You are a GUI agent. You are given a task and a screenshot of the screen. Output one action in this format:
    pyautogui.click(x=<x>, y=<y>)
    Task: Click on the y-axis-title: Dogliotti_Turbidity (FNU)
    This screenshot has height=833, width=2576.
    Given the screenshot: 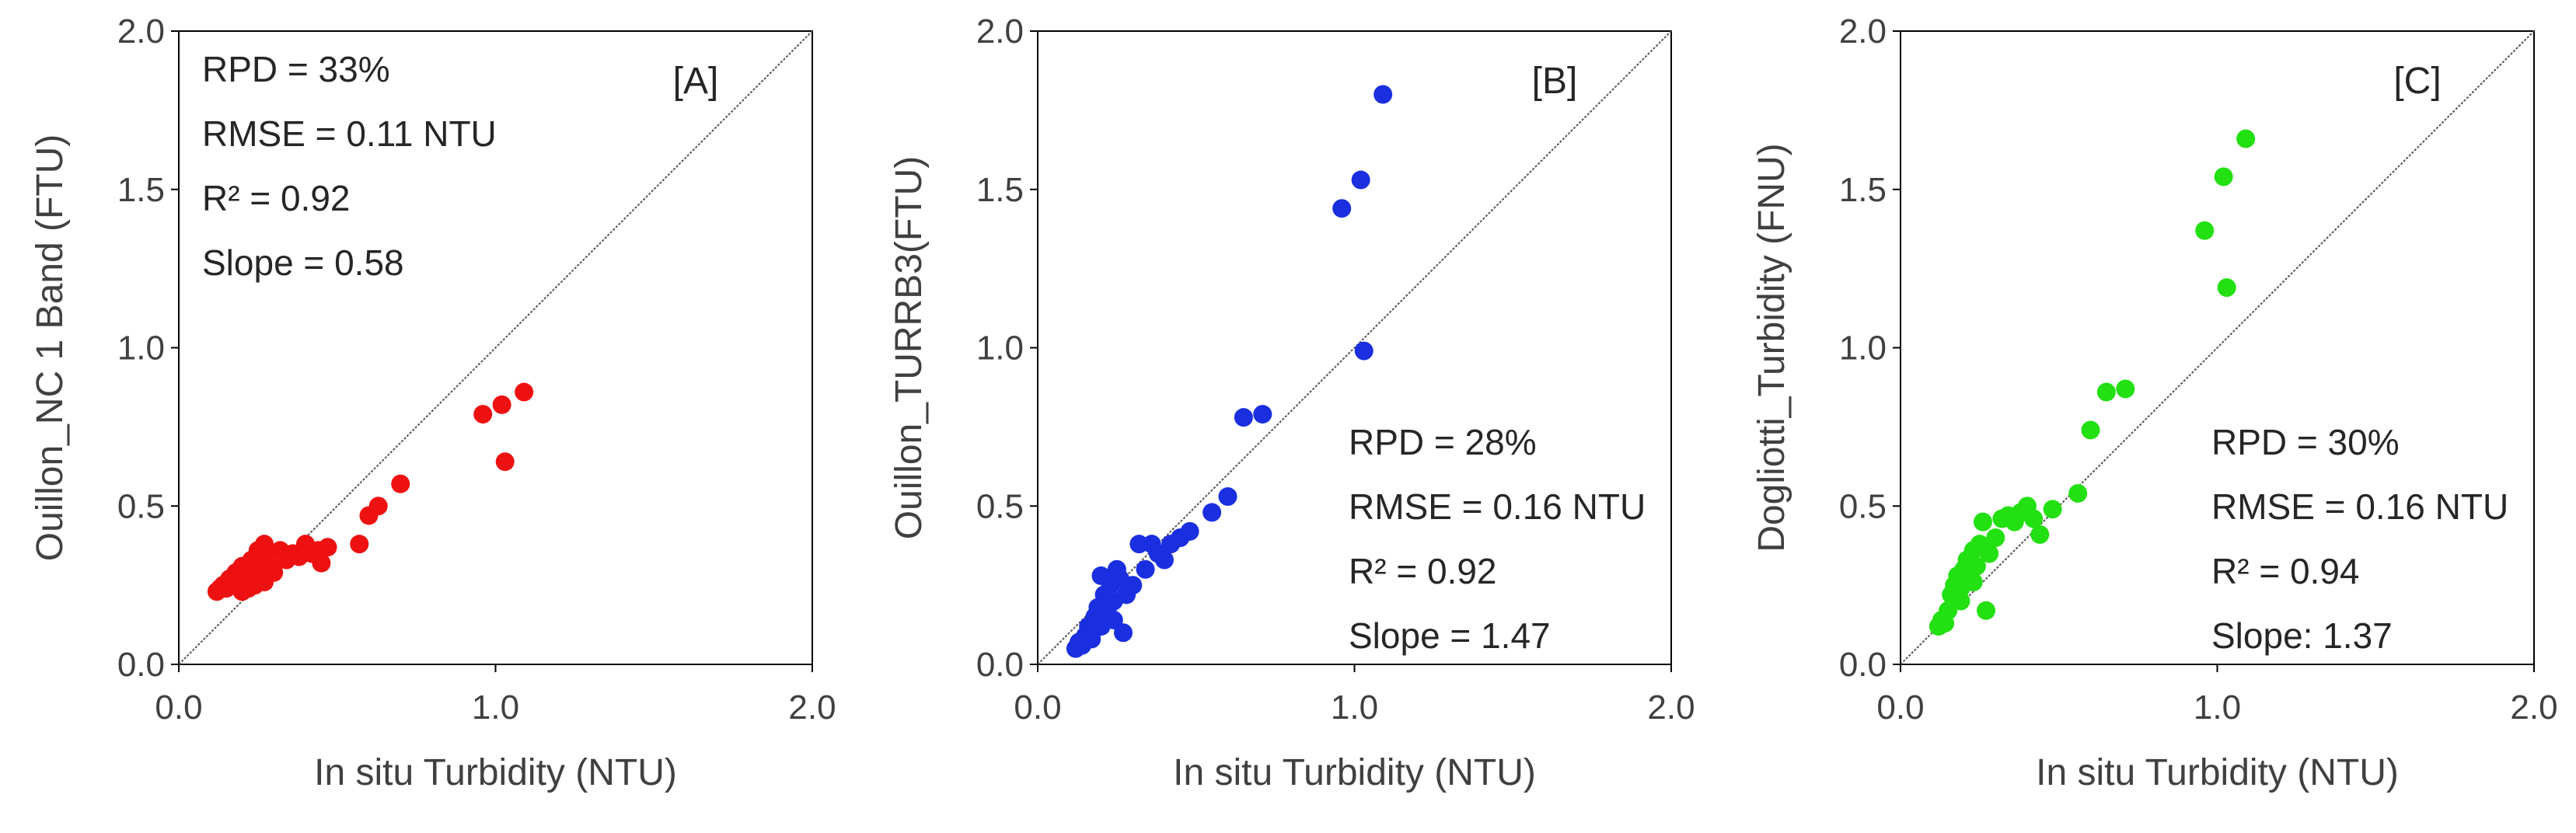 What is the action you would take?
    pyautogui.click(x=1772, y=347)
    